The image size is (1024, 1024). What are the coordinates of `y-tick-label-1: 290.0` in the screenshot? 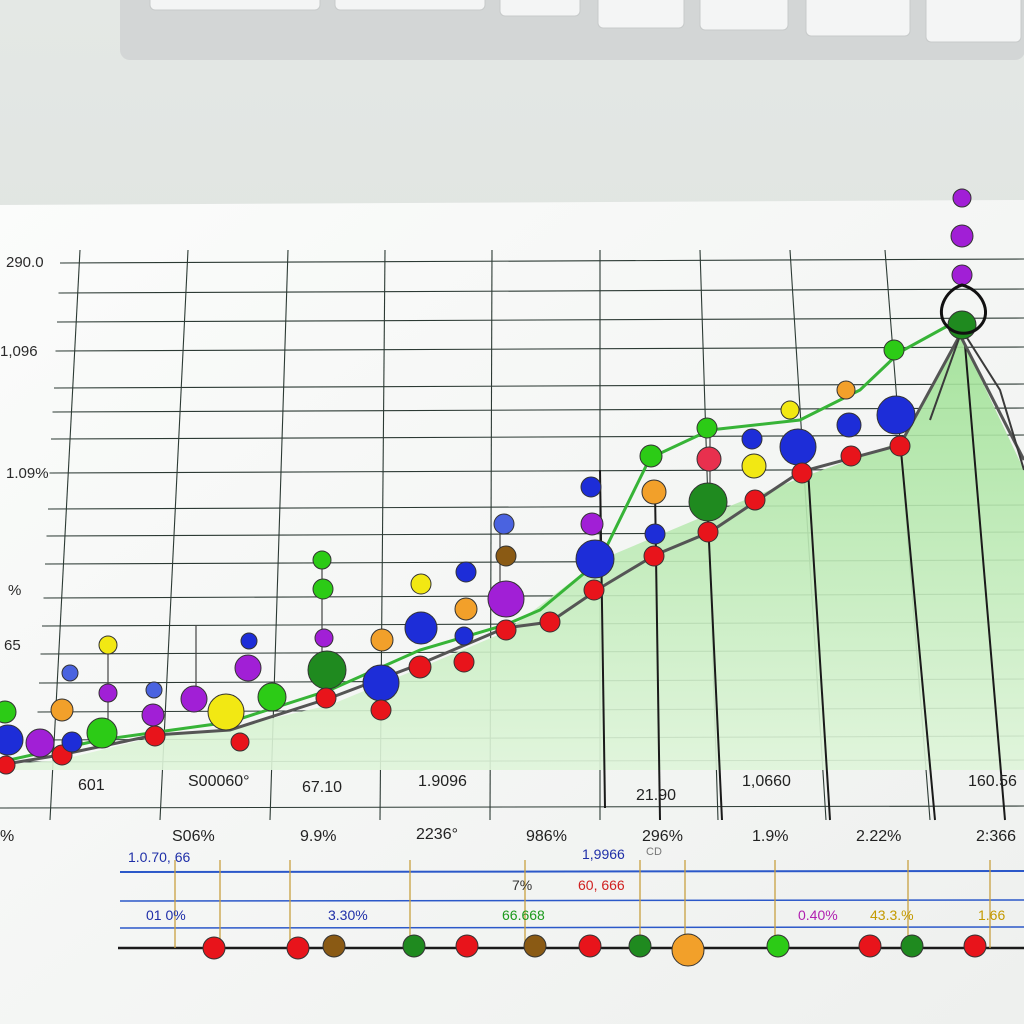 It's located at (25, 262).